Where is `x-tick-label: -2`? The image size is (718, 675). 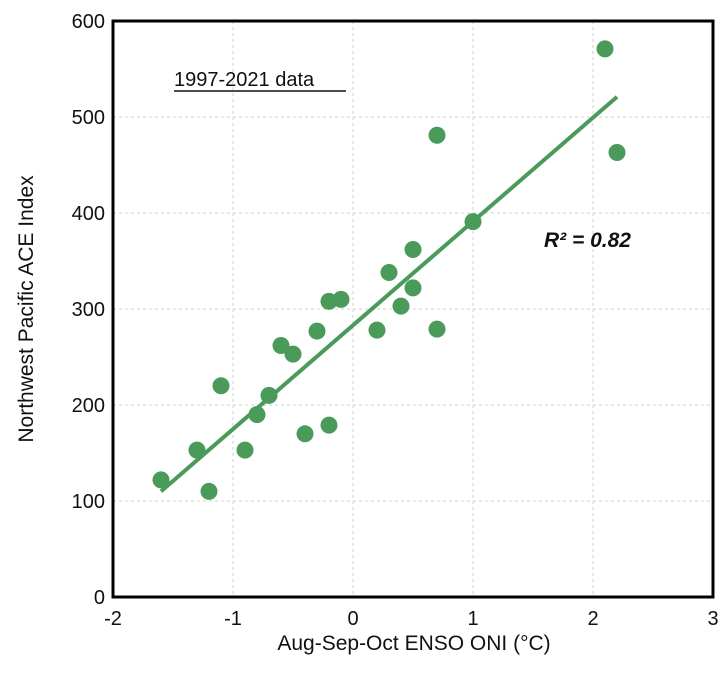
x-tick-label: -2 is located at coordinates (113, 619).